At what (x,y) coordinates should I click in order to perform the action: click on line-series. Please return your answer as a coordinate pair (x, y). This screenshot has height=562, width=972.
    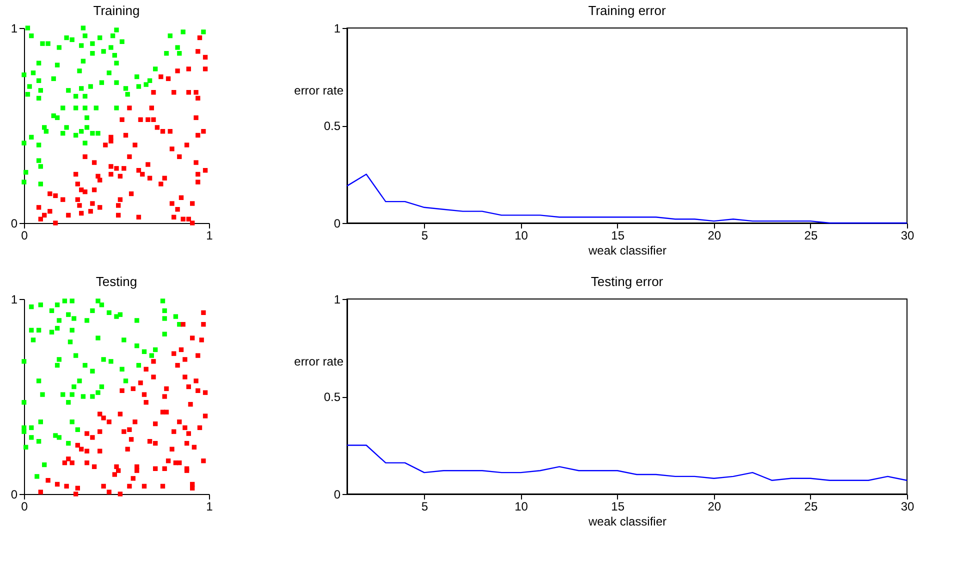
    Looking at the image, I should click on (627, 462).